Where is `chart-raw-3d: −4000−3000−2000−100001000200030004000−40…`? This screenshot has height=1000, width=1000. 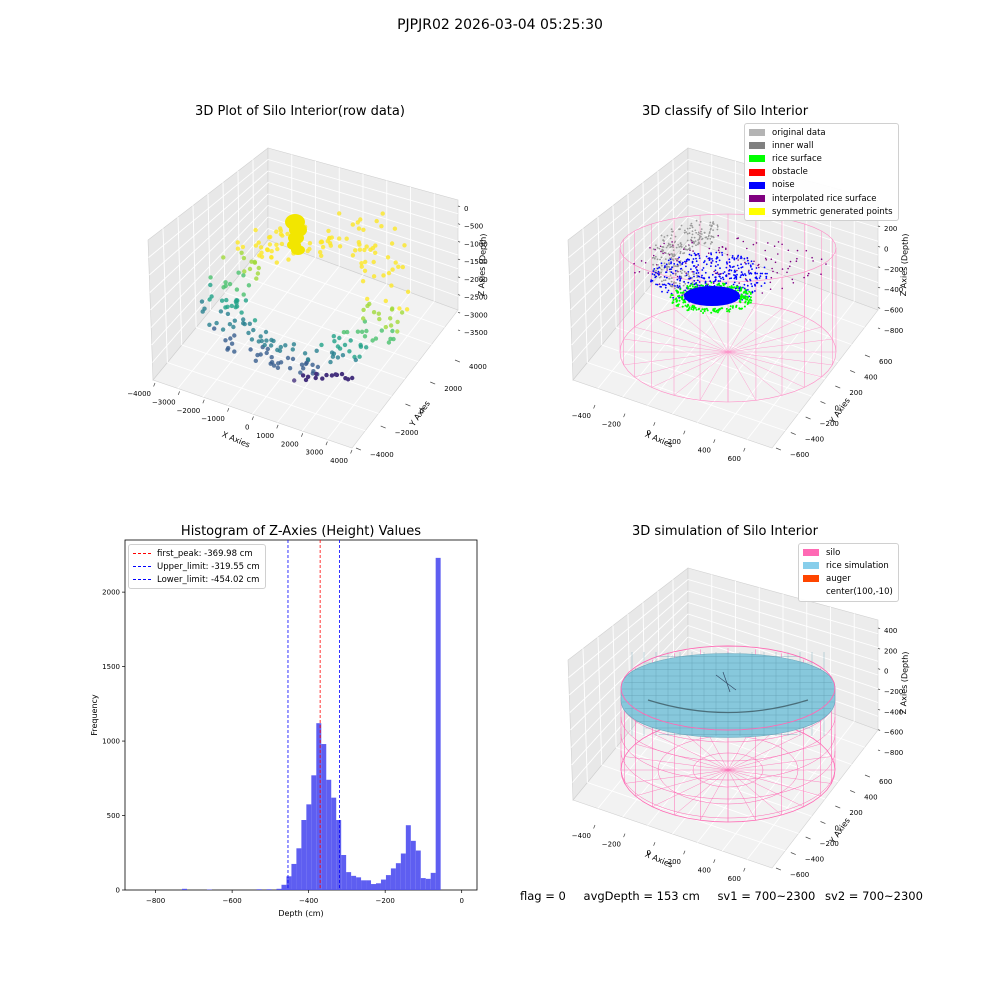
chart-raw-3d: −4000−3000−2000−100001000200030004000−40… is located at coordinates (307, 306).